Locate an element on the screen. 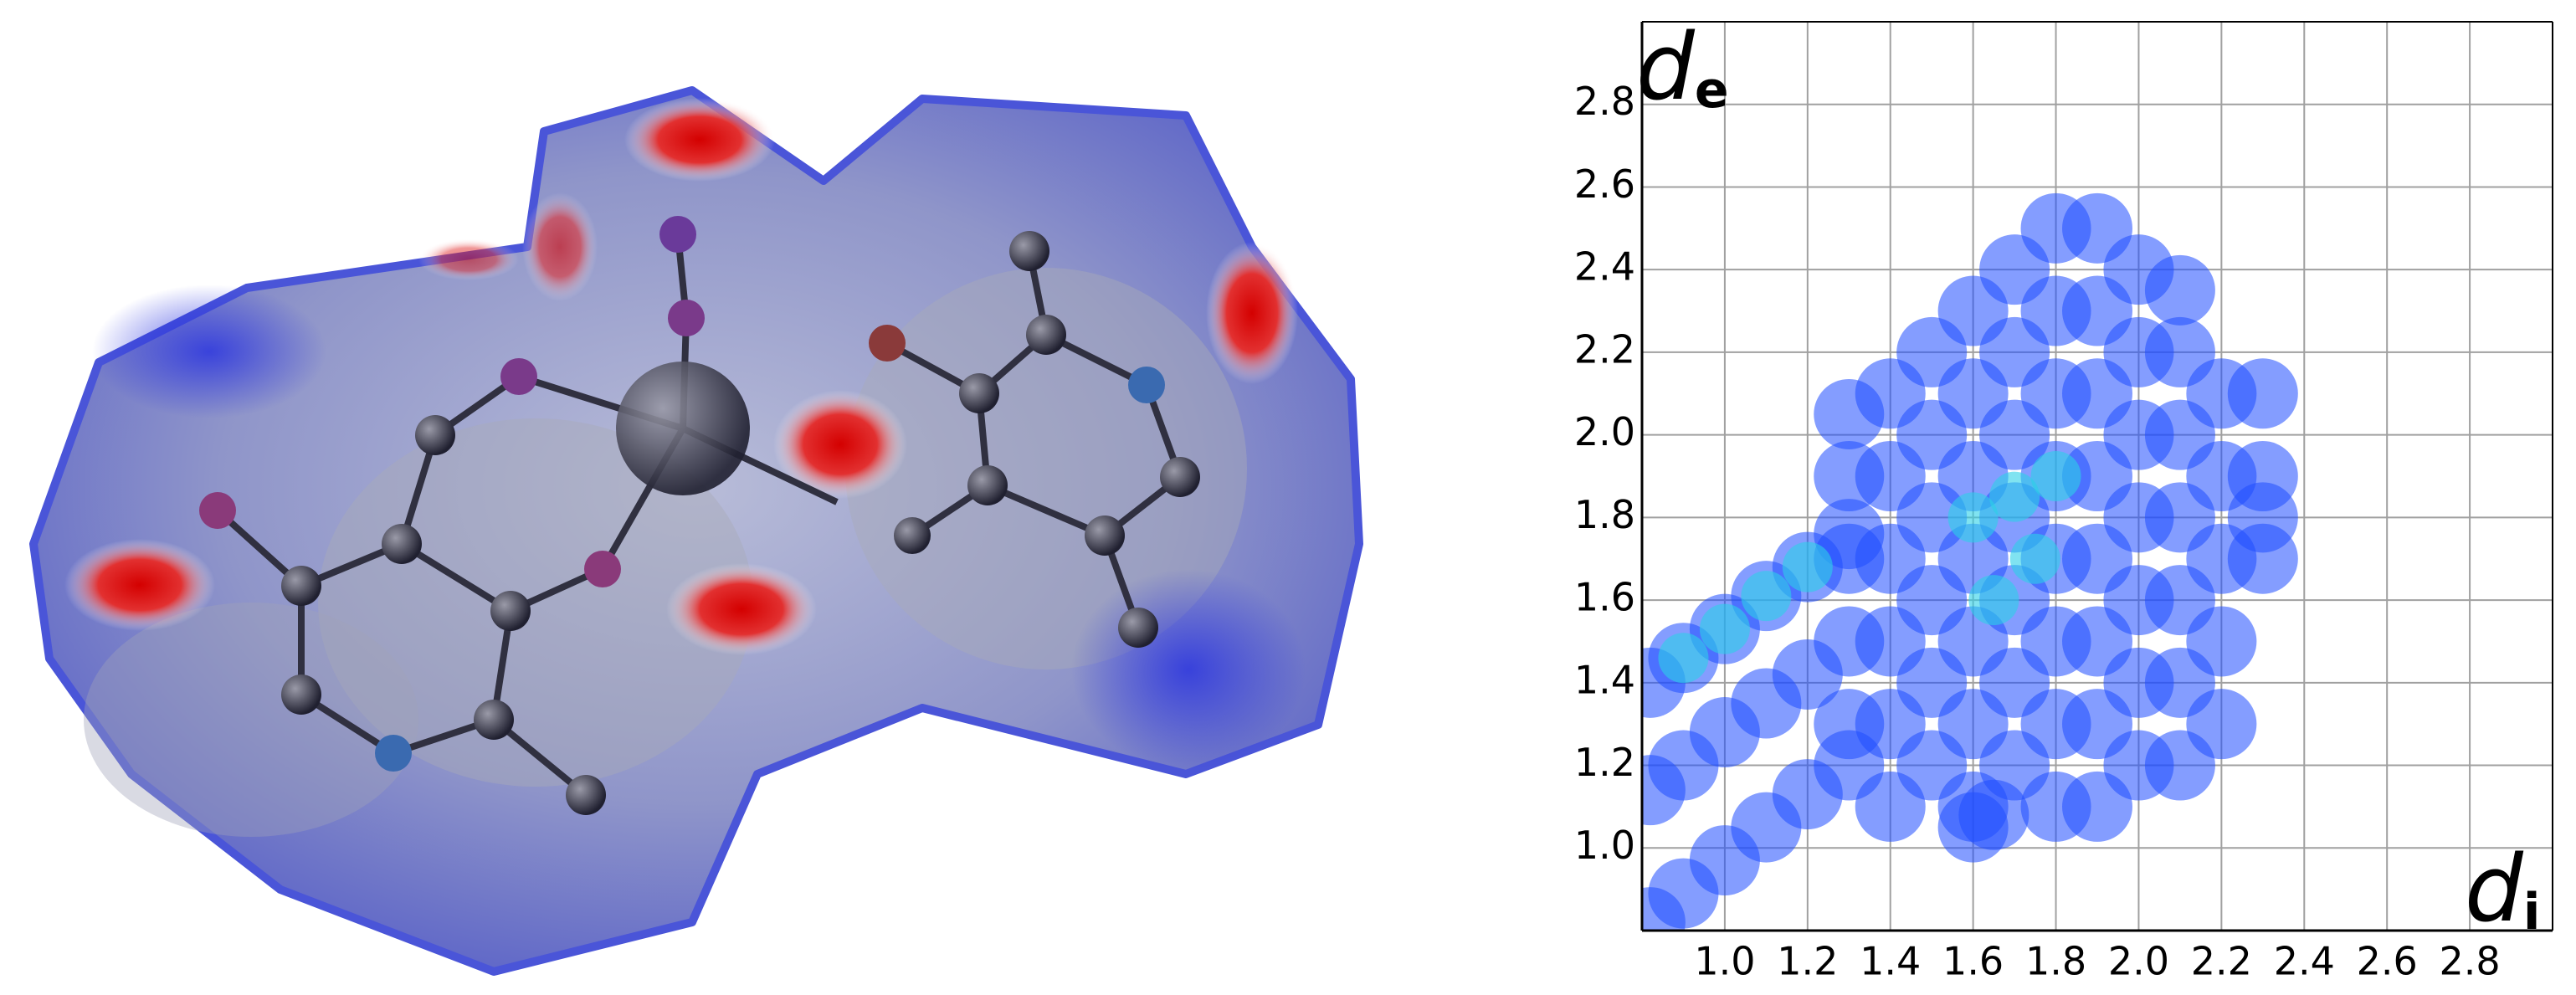 The height and width of the screenshot is (995, 2576). y-tick-label: 1.4 is located at coordinates (1604, 679).